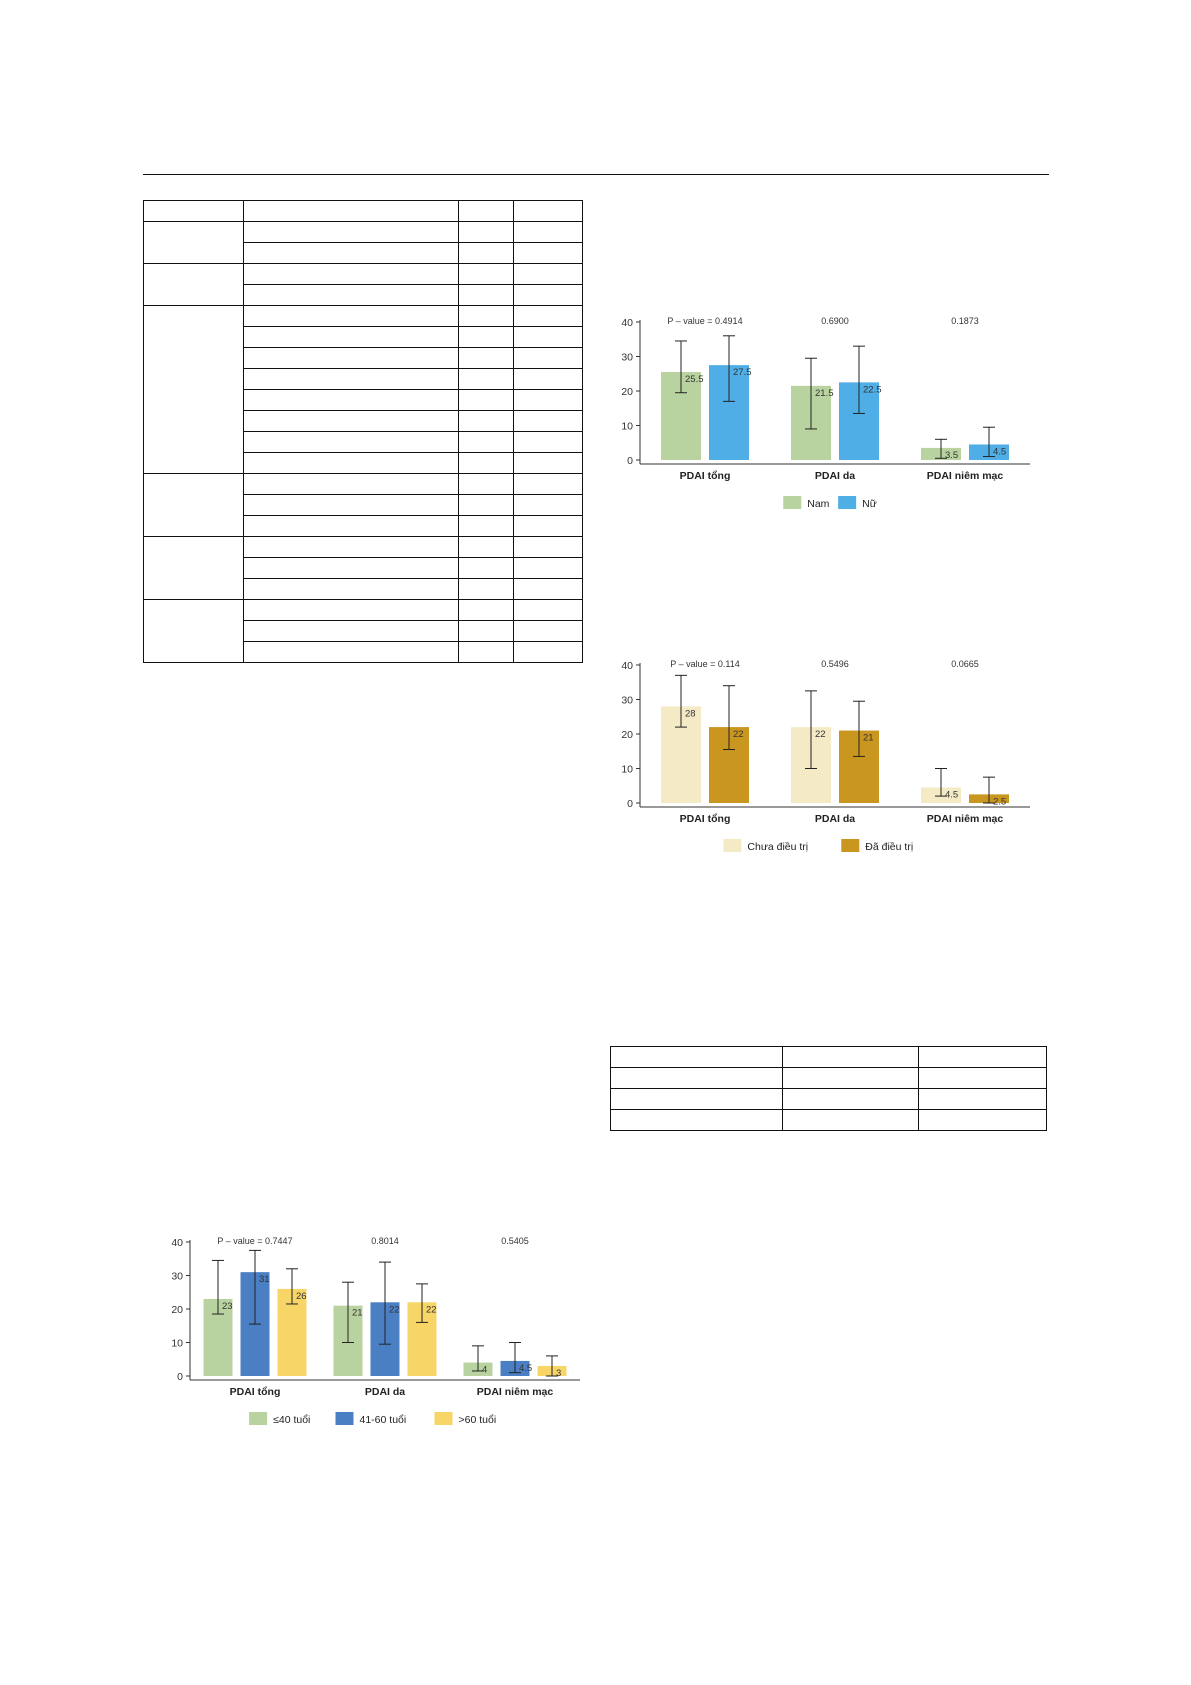 The width and height of the screenshot is (1191, 1685). What do you see at coordinates (558, 1373) in the screenshot?
I see `value-label: 3` at bounding box center [558, 1373].